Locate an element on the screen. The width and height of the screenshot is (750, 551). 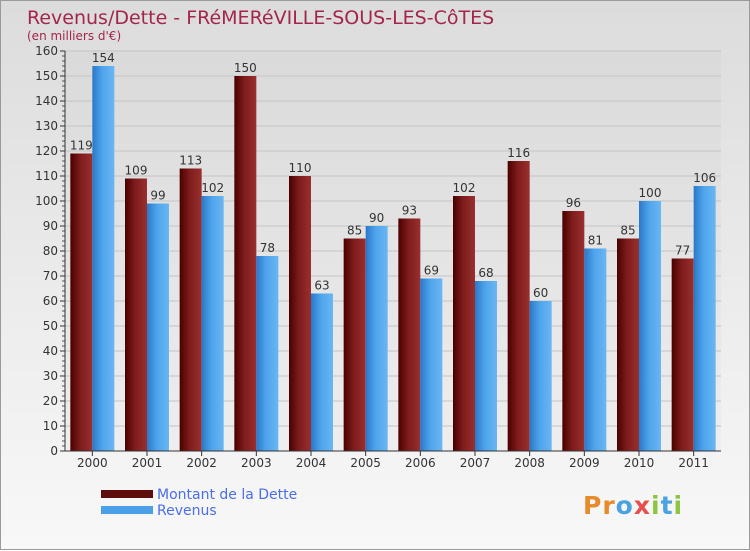
y-tick-label: 90 is located at coordinates (50, 226).